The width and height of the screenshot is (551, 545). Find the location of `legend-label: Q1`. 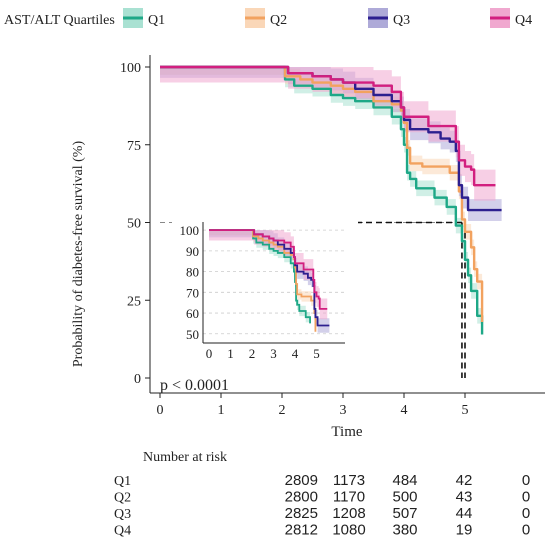

legend-label: Q1 is located at coordinates (156, 20).